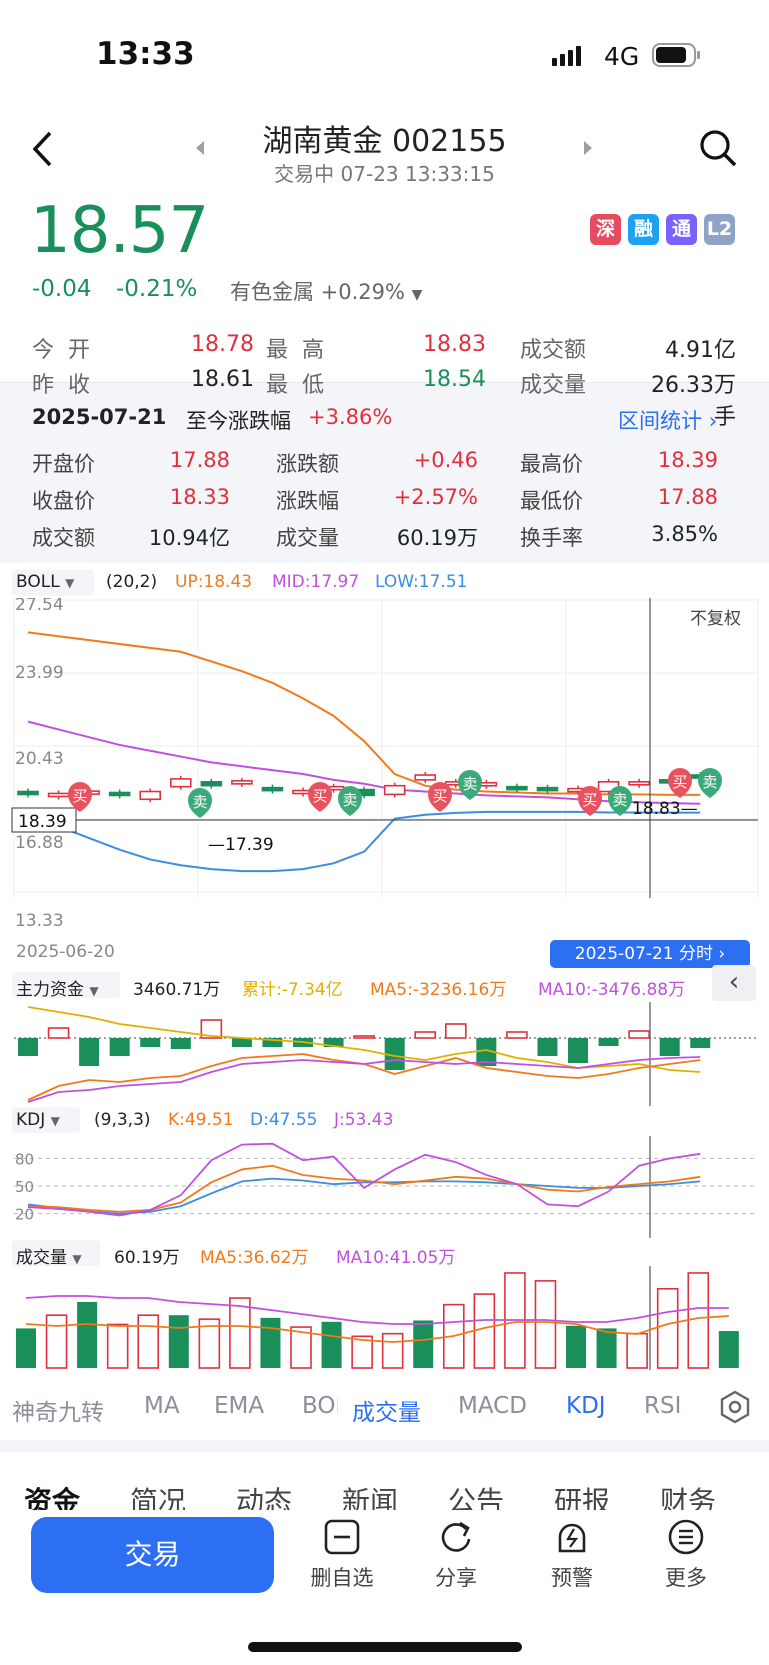 The image size is (769, 1665). Describe the element at coordinates (735, 1407) in the screenshot. I see `settings-icon` at that location.